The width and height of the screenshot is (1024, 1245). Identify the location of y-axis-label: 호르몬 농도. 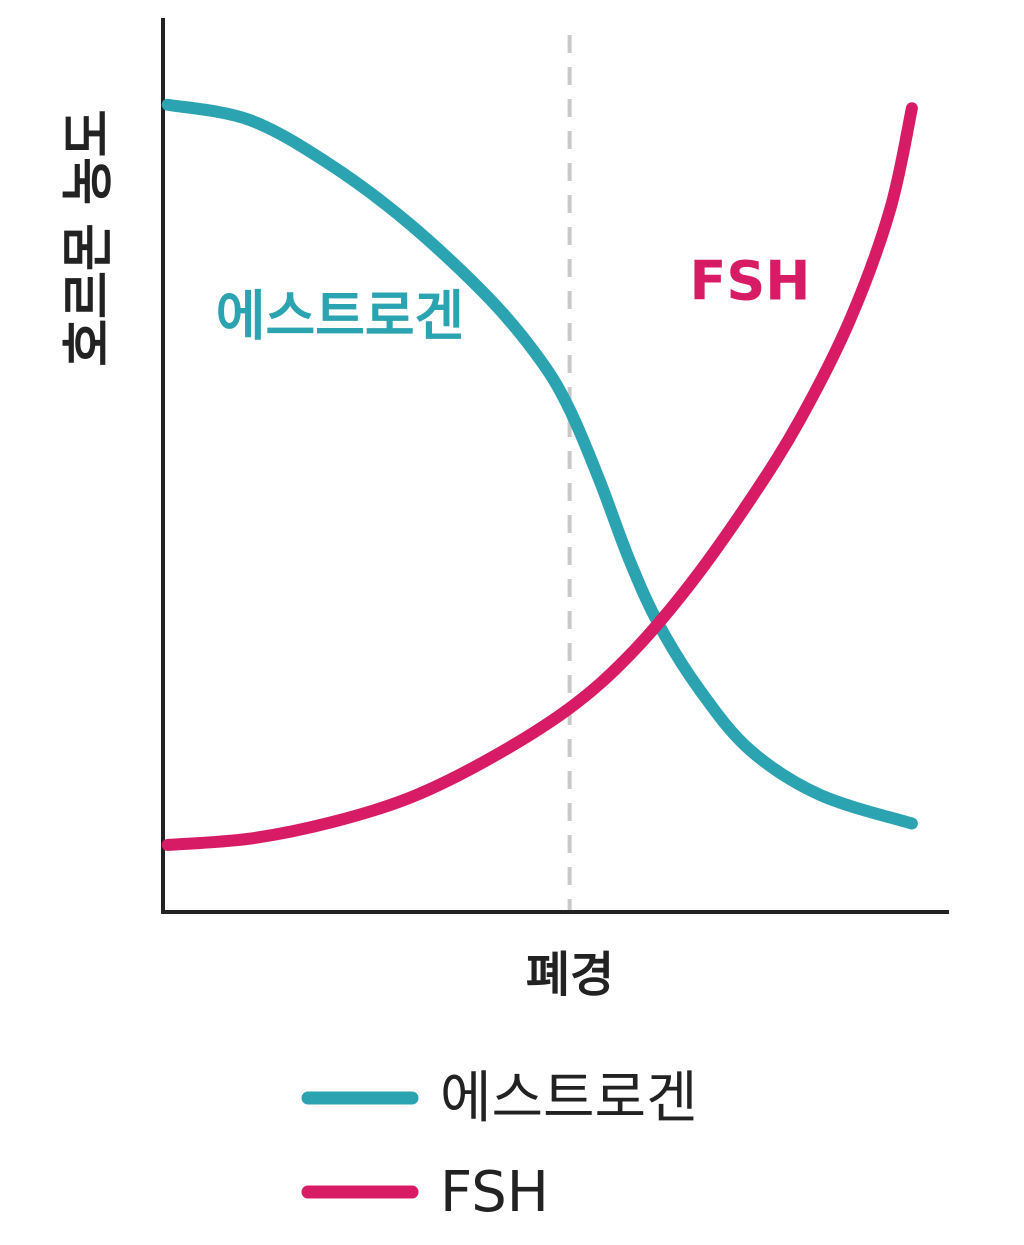
(89, 237).